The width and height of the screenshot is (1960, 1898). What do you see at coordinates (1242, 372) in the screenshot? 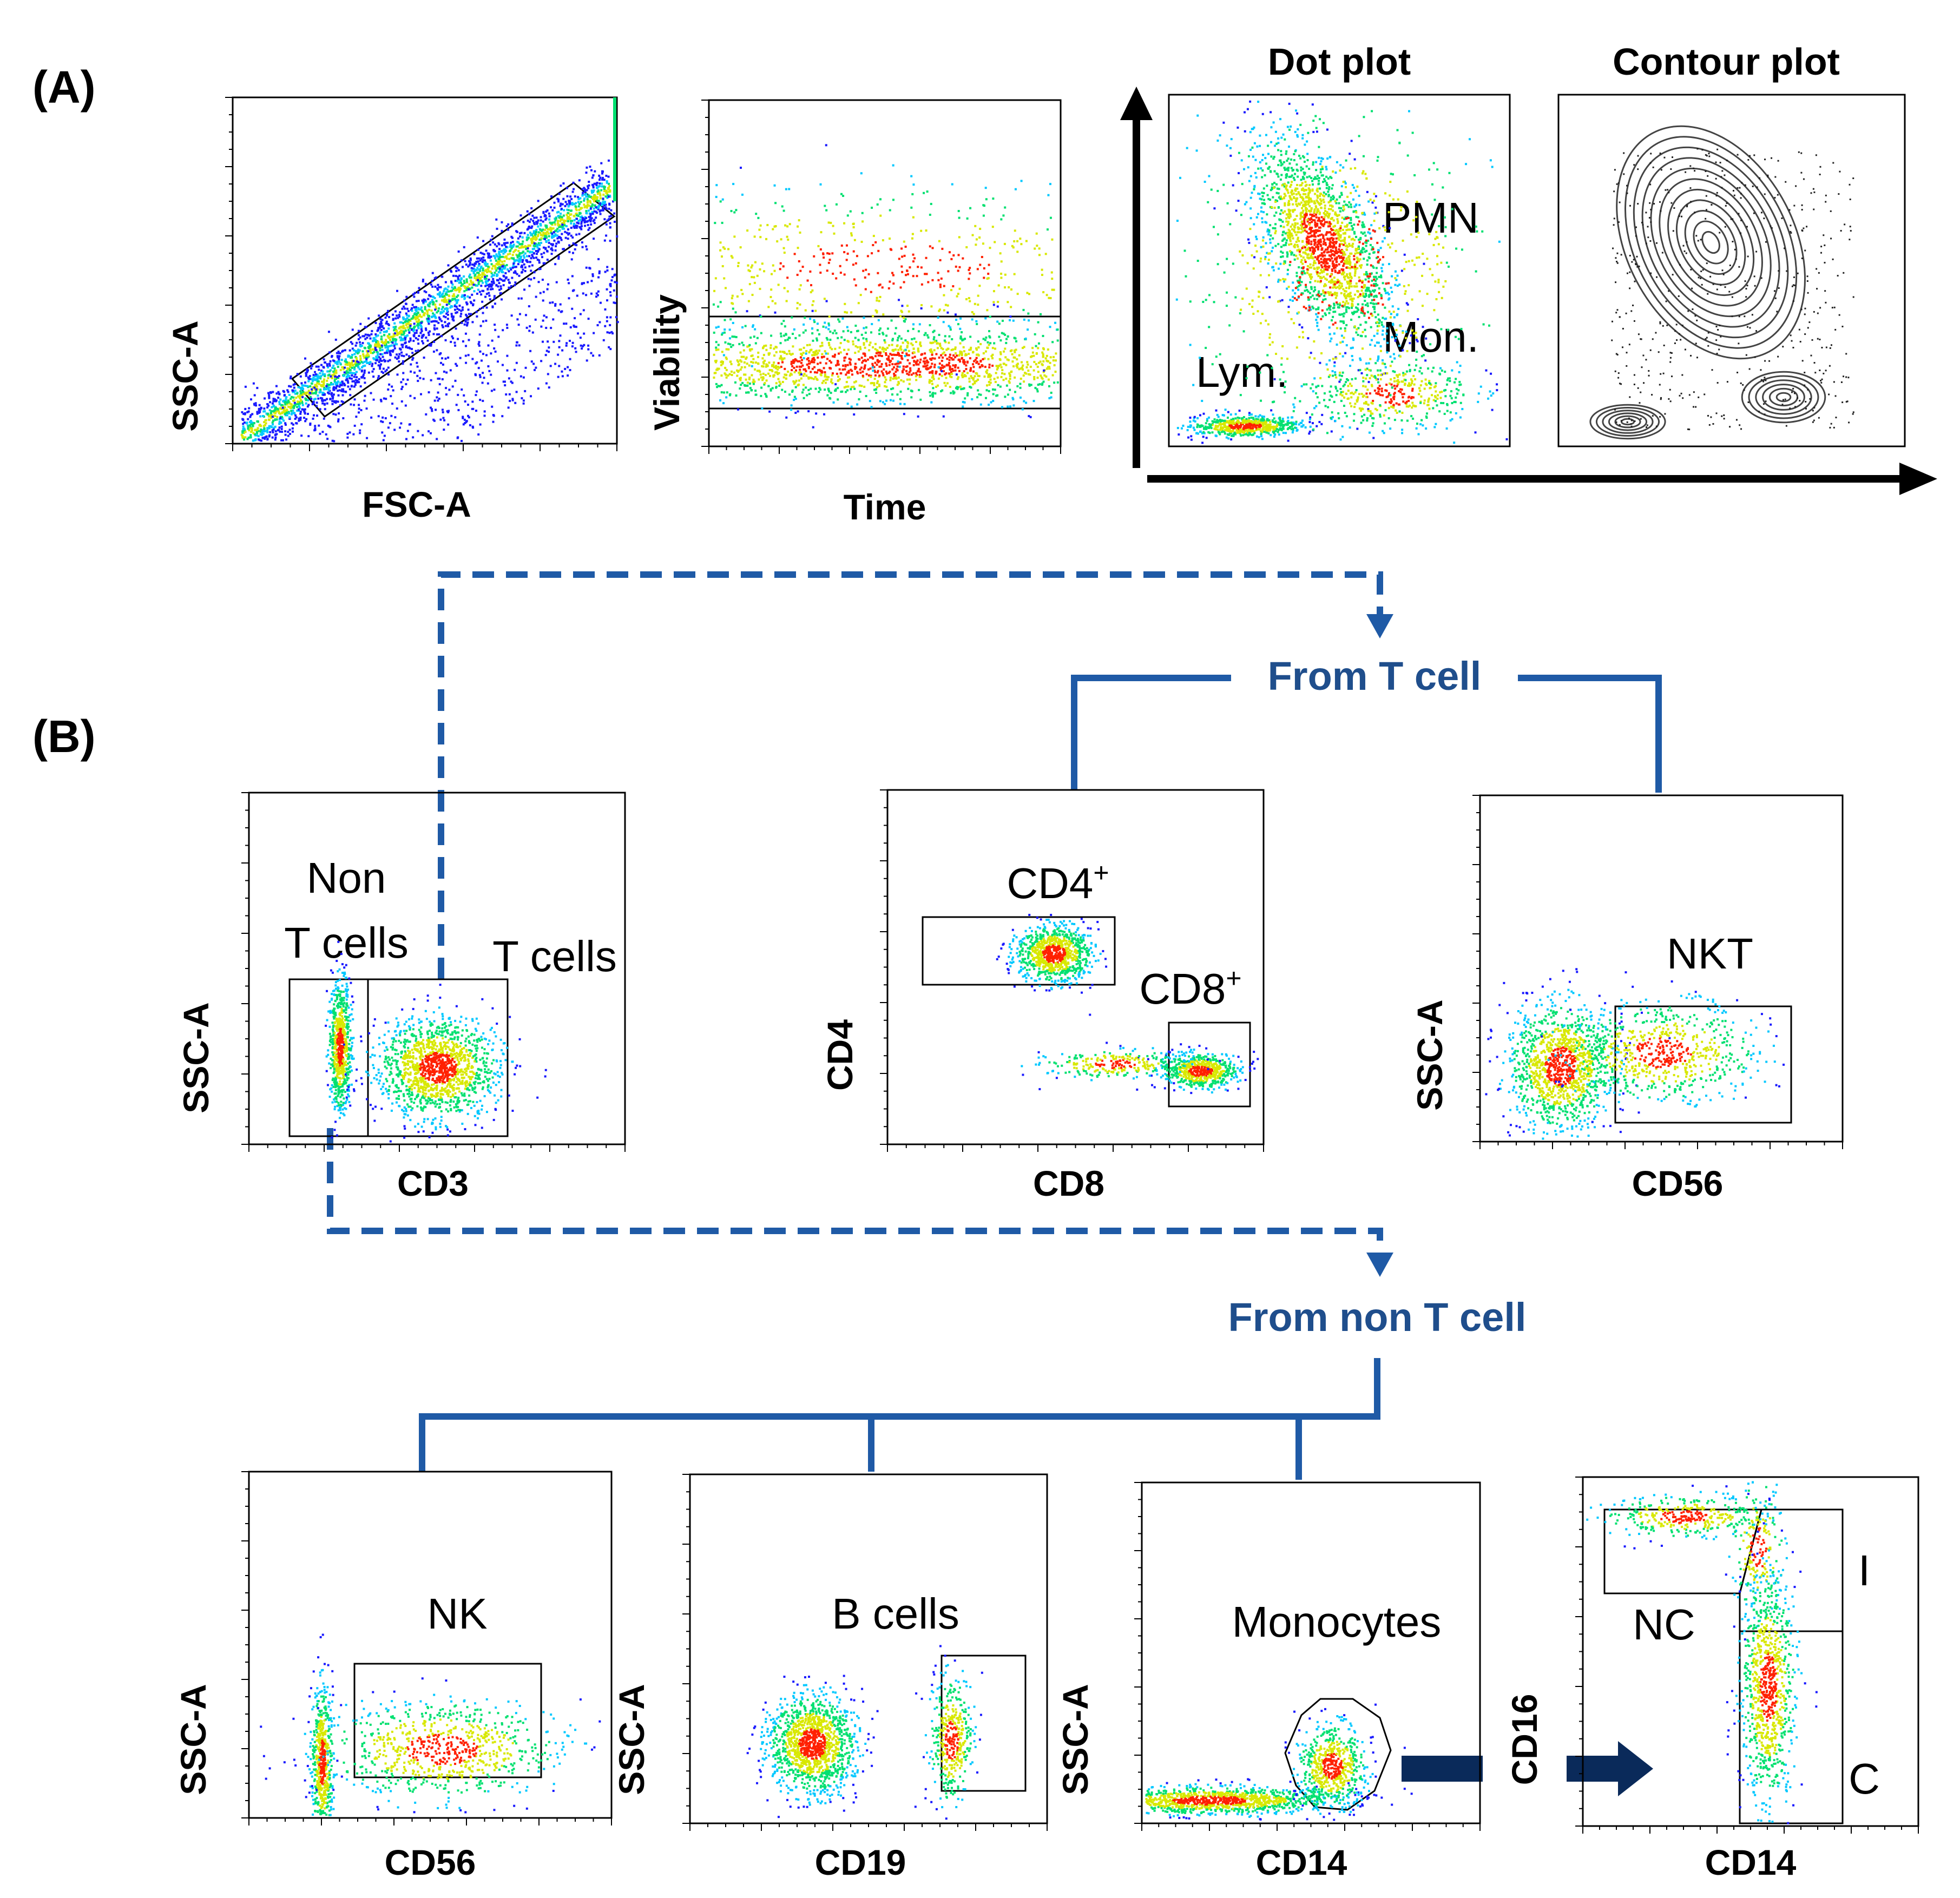
I see `dot-plot-gate-label-2: Lym.` at bounding box center [1242, 372].